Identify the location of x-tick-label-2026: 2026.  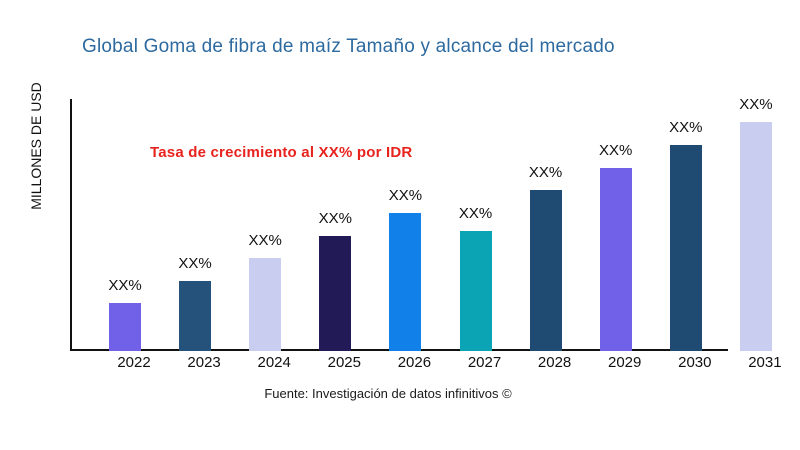
(414, 362).